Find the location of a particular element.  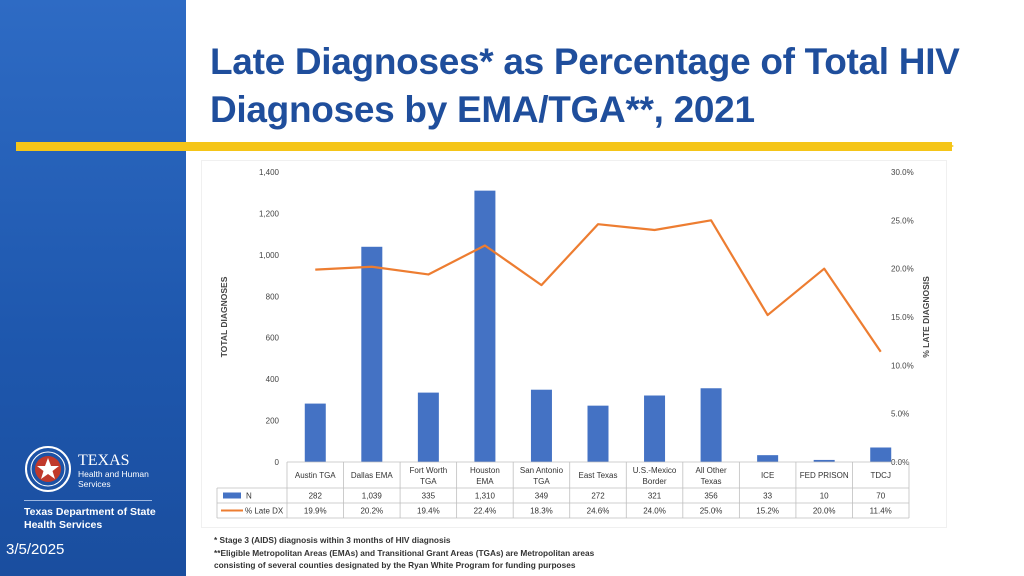

table-value-late-dx: 15.2% is located at coordinates (767, 511).